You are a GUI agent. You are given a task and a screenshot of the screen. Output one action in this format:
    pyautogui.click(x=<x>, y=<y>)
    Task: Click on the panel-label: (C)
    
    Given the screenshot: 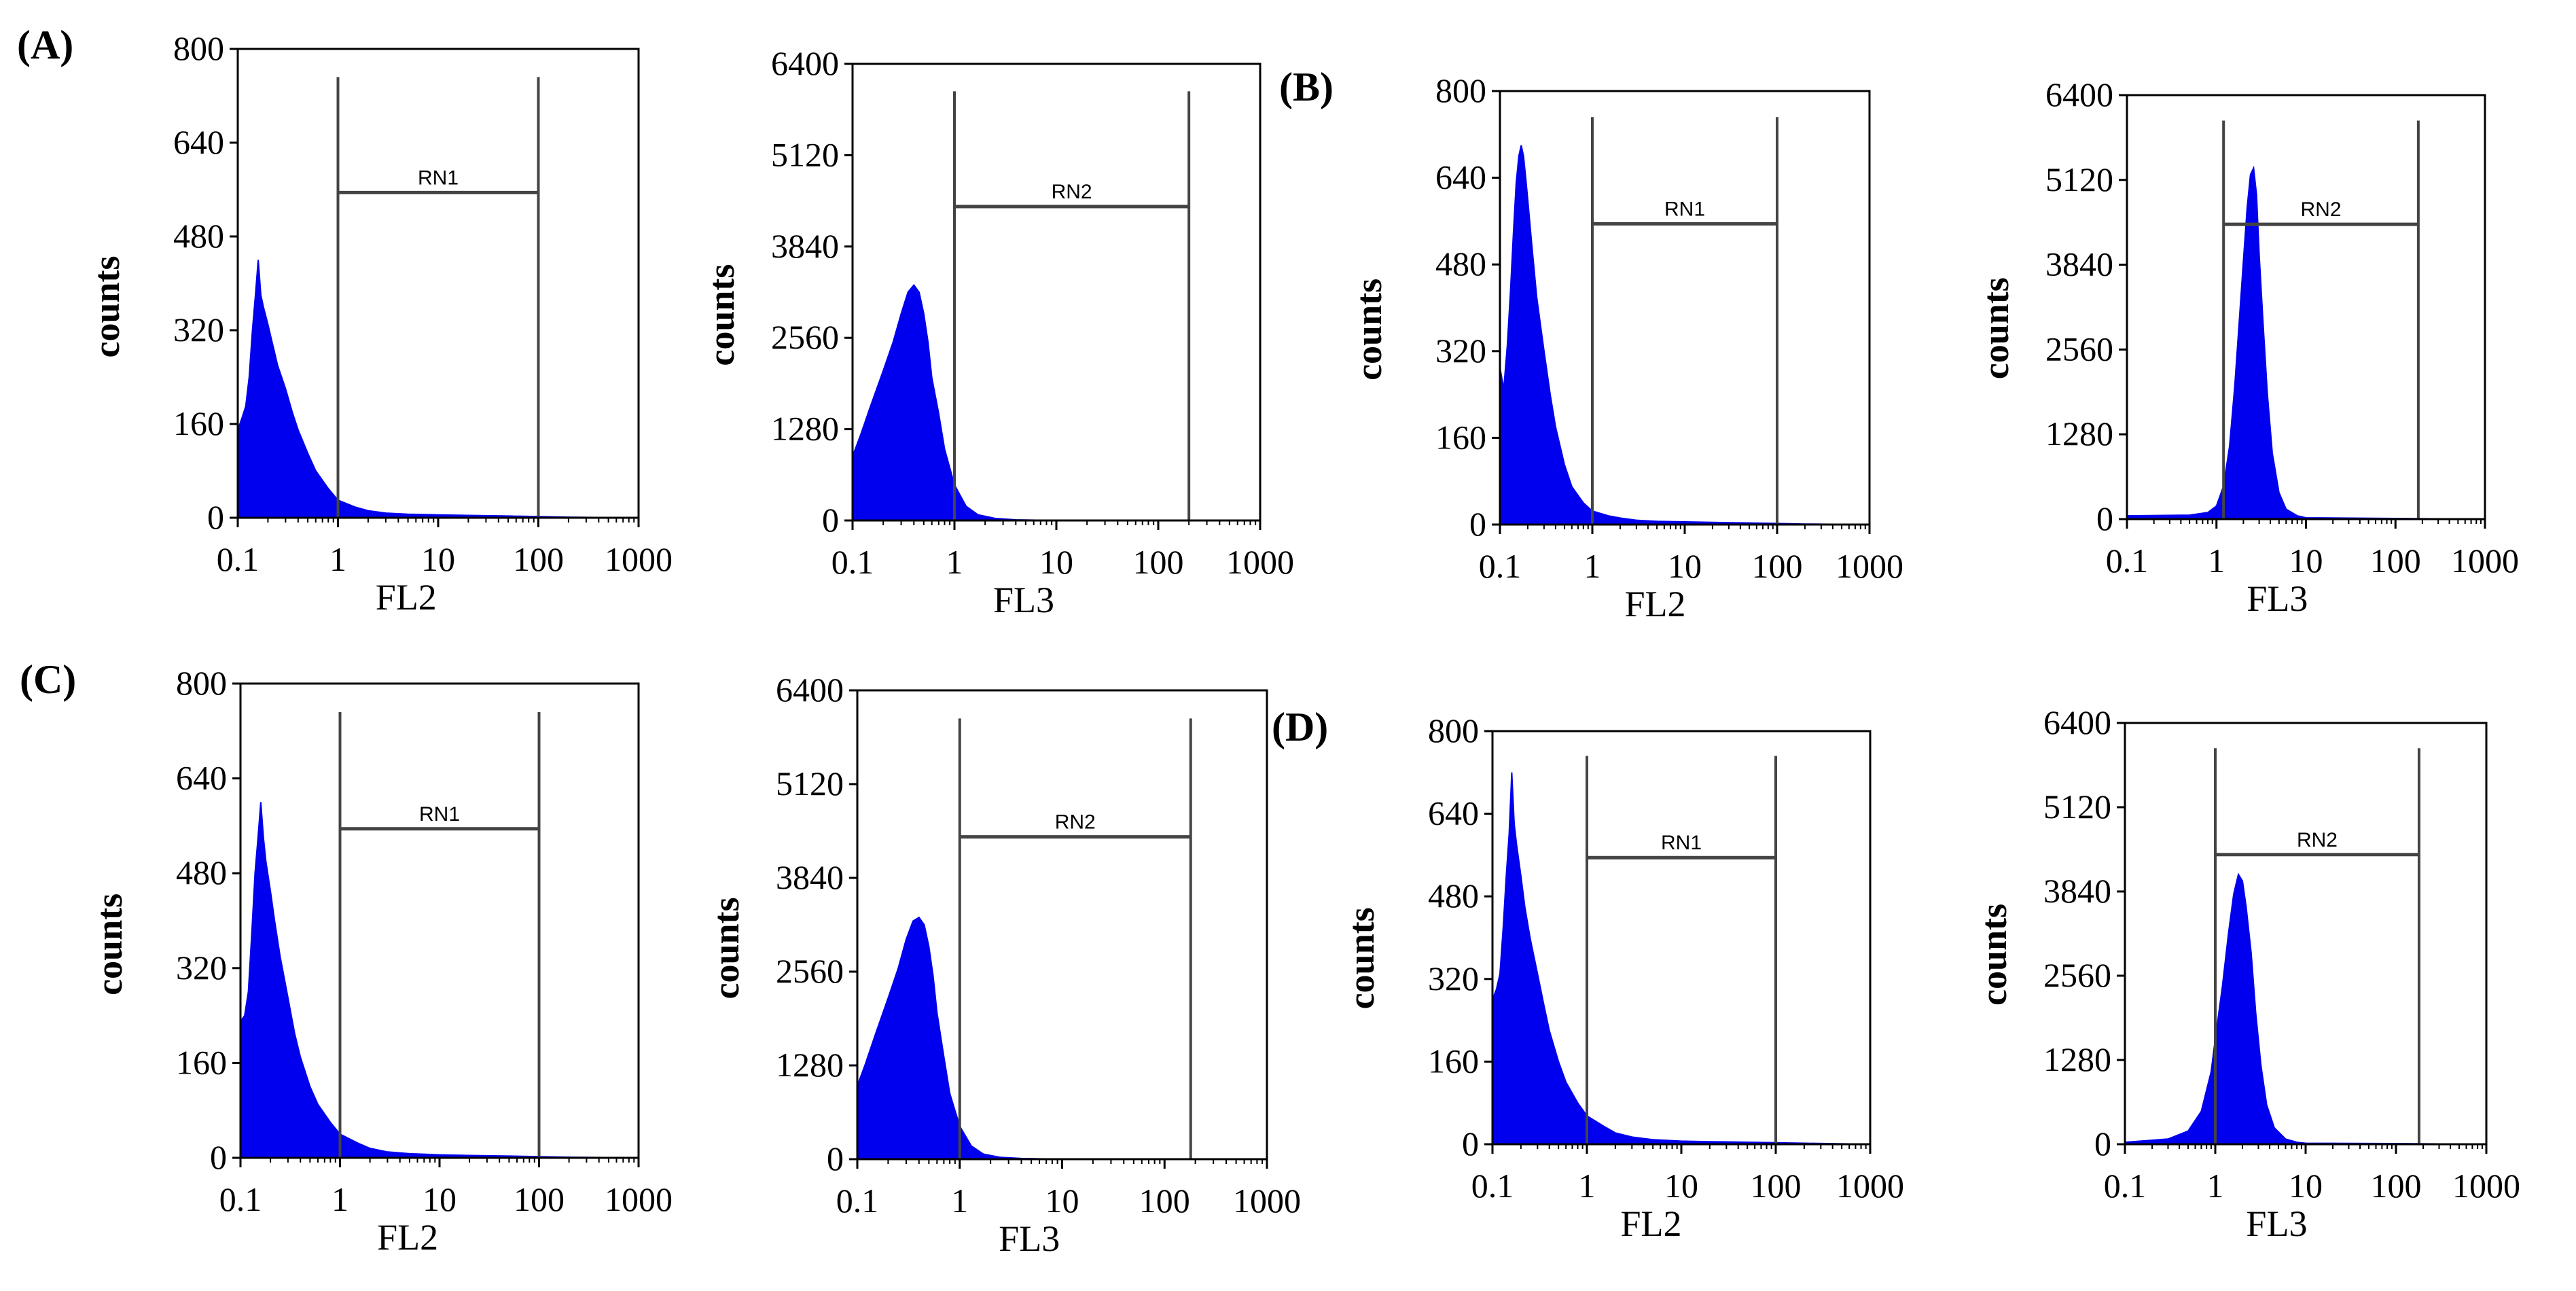 What is the action you would take?
    pyautogui.click(x=48, y=679)
    